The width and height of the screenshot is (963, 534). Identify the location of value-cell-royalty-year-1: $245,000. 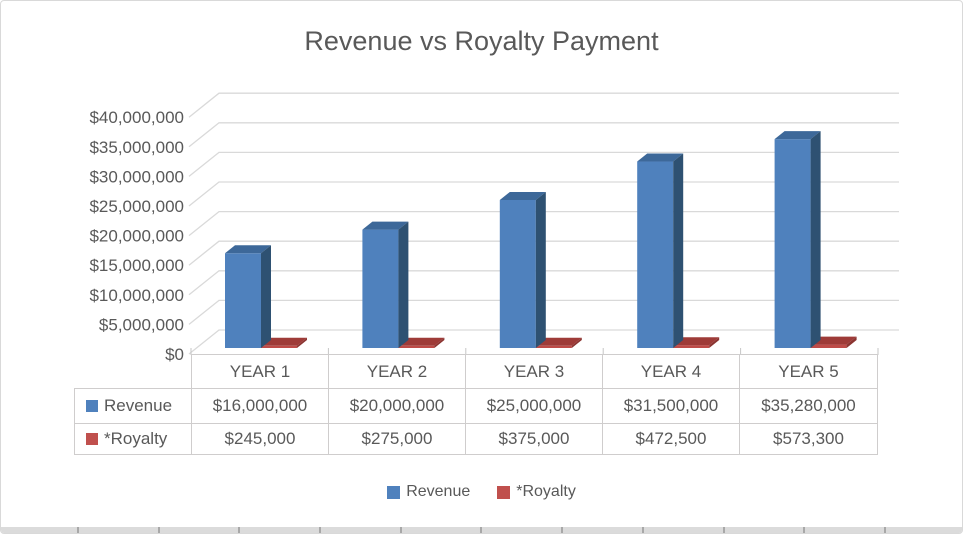
(260, 439).